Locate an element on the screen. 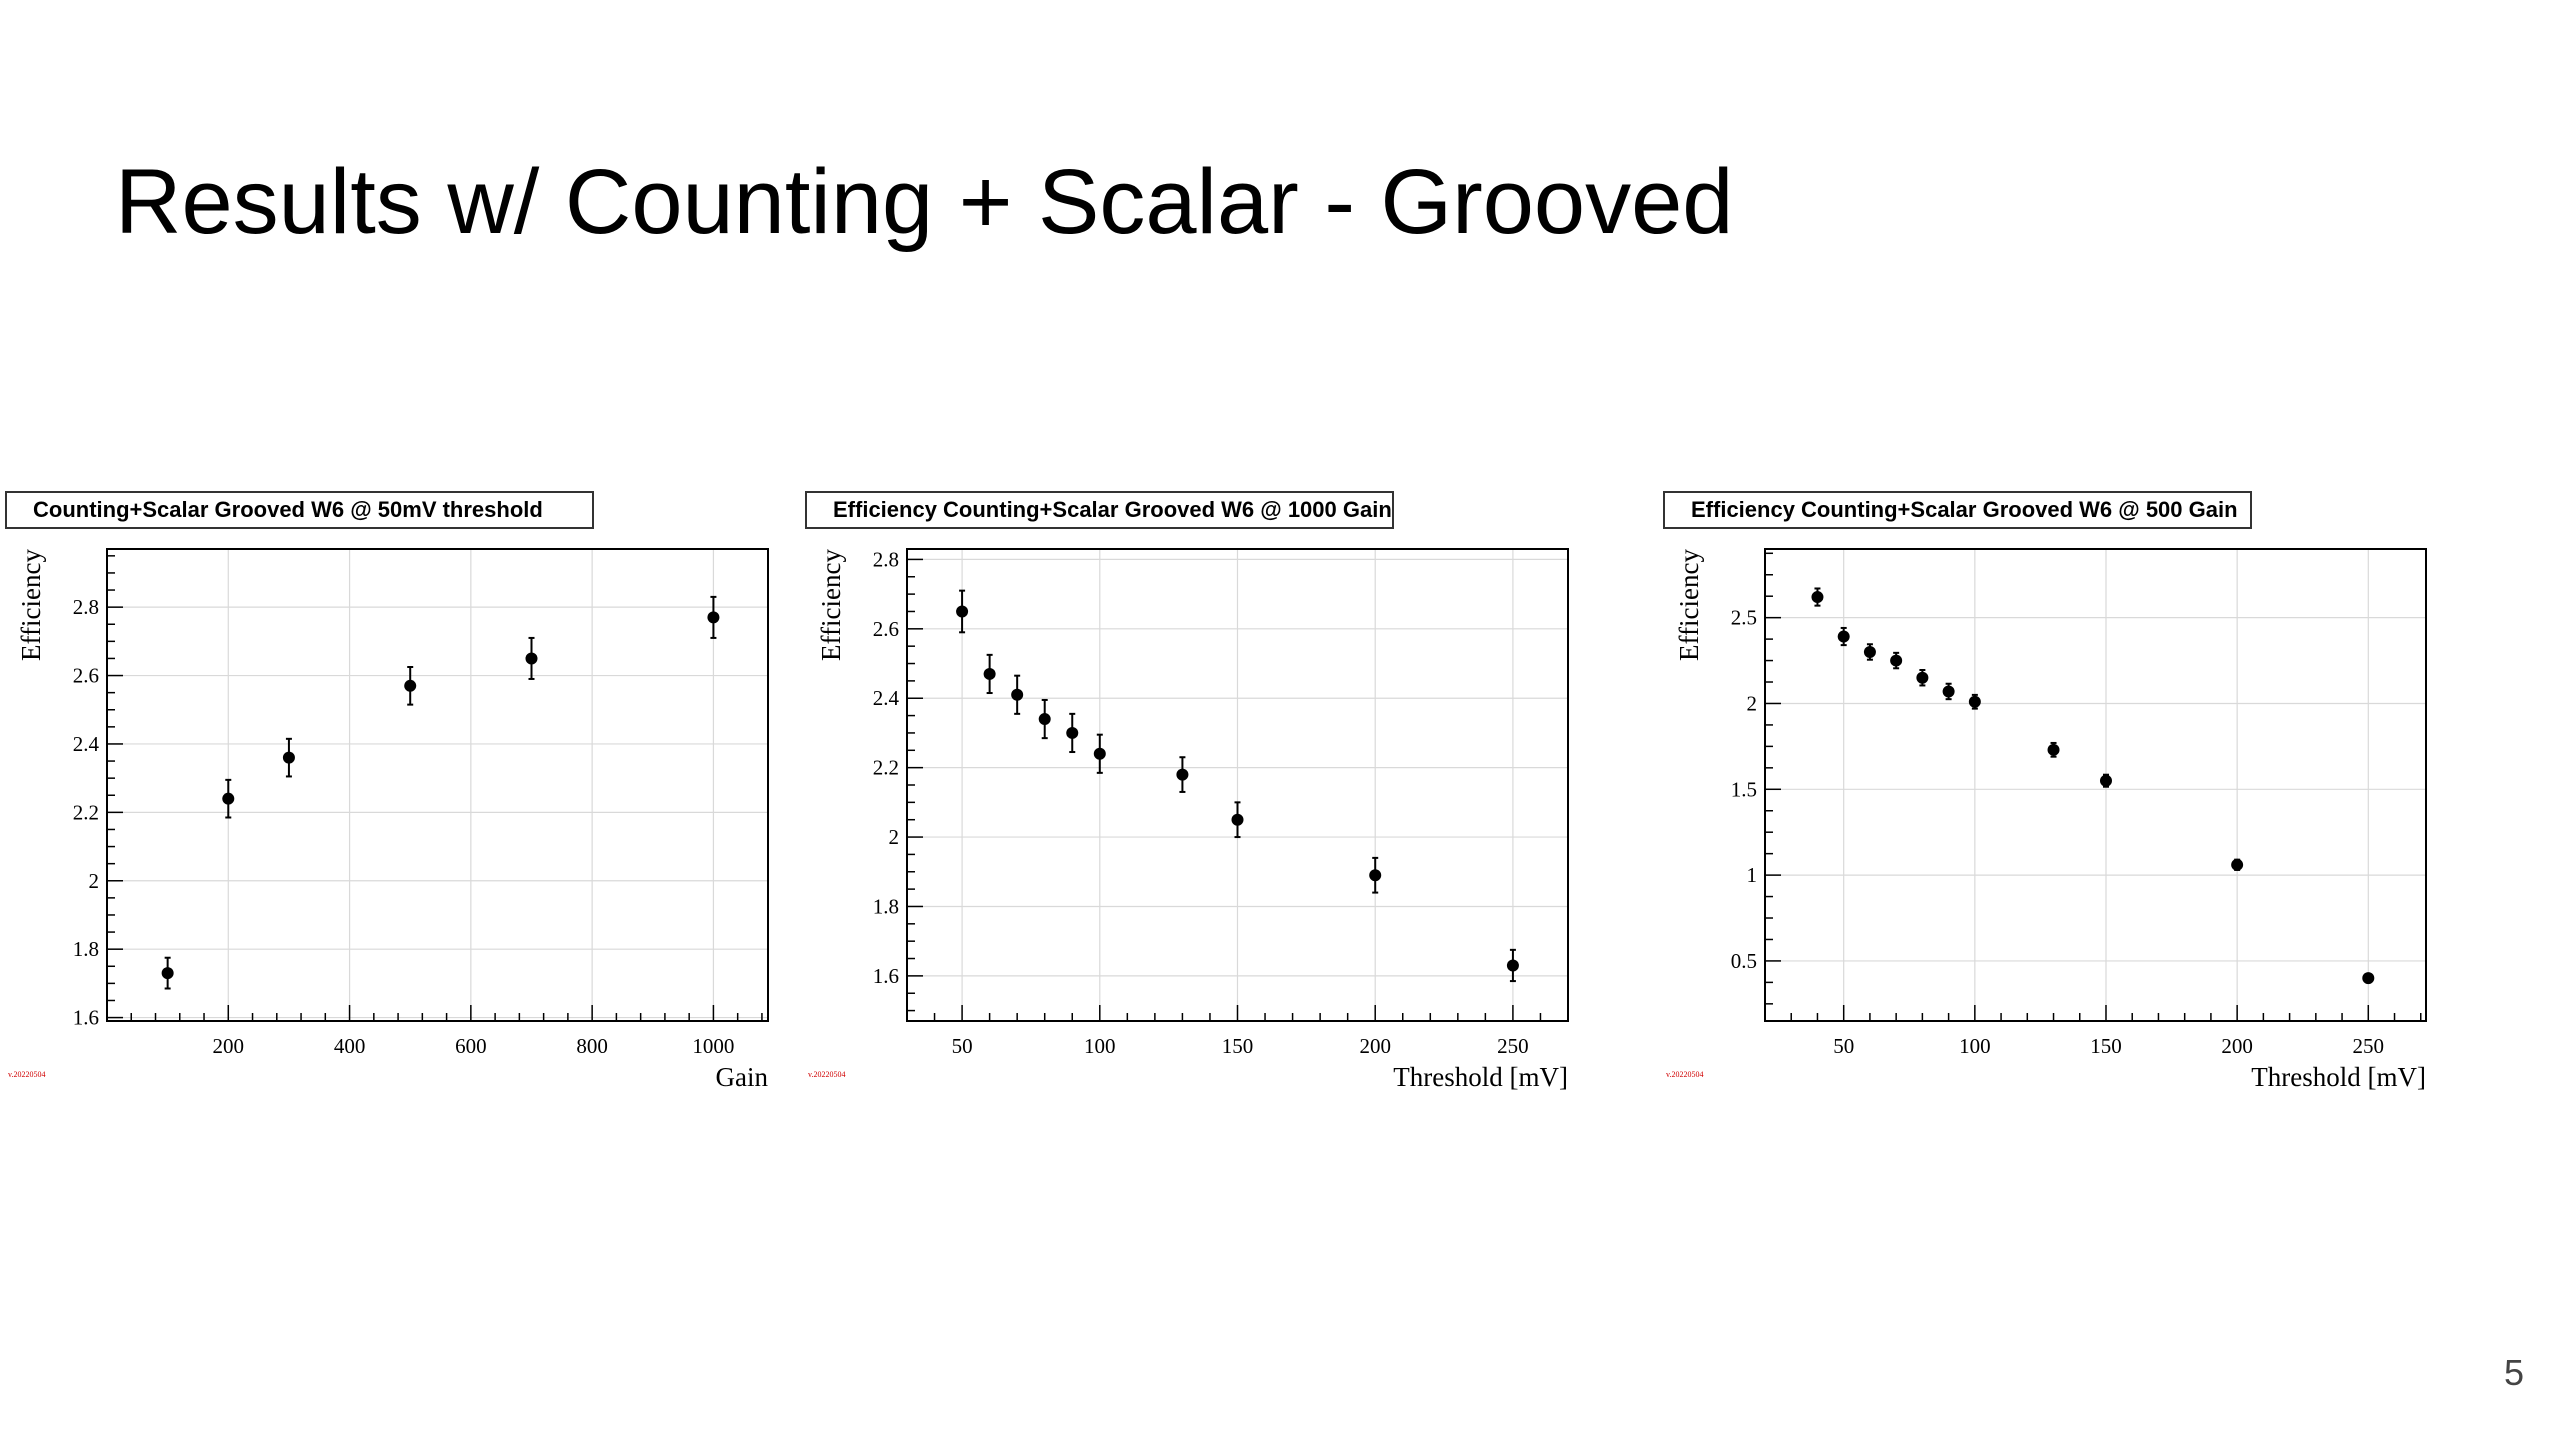 This screenshot has width=2560, height=1440. y-tick-label: 1.5 is located at coordinates (1744, 789).